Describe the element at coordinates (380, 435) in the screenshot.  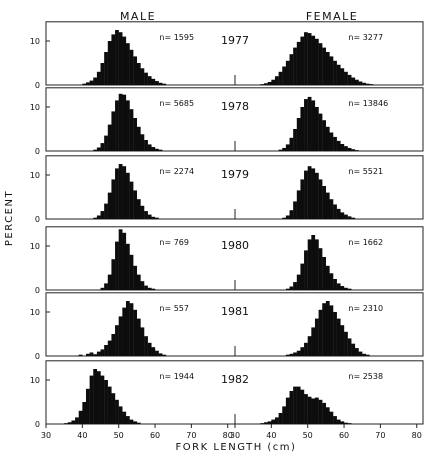
I see `x-tick-label-female-70: 70` at that location.